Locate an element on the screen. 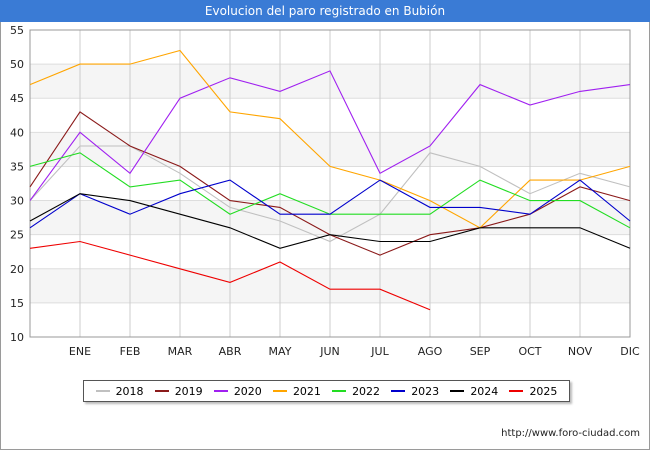  legend-item-2024: 2024 is located at coordinates (474, 391).